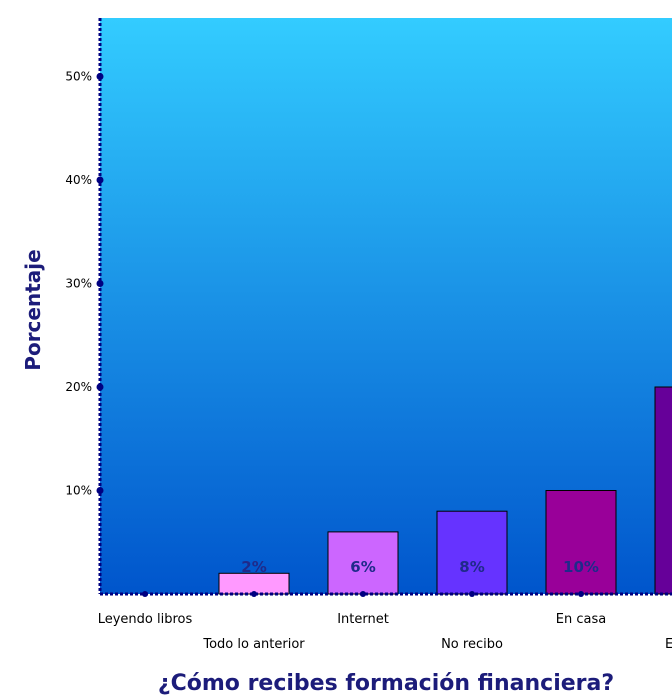  What do you see at coordinates (253, 644) in the screenshot?
I see `x-tick-label-1: Todo lo anterior` at bounding box center [253, 644].